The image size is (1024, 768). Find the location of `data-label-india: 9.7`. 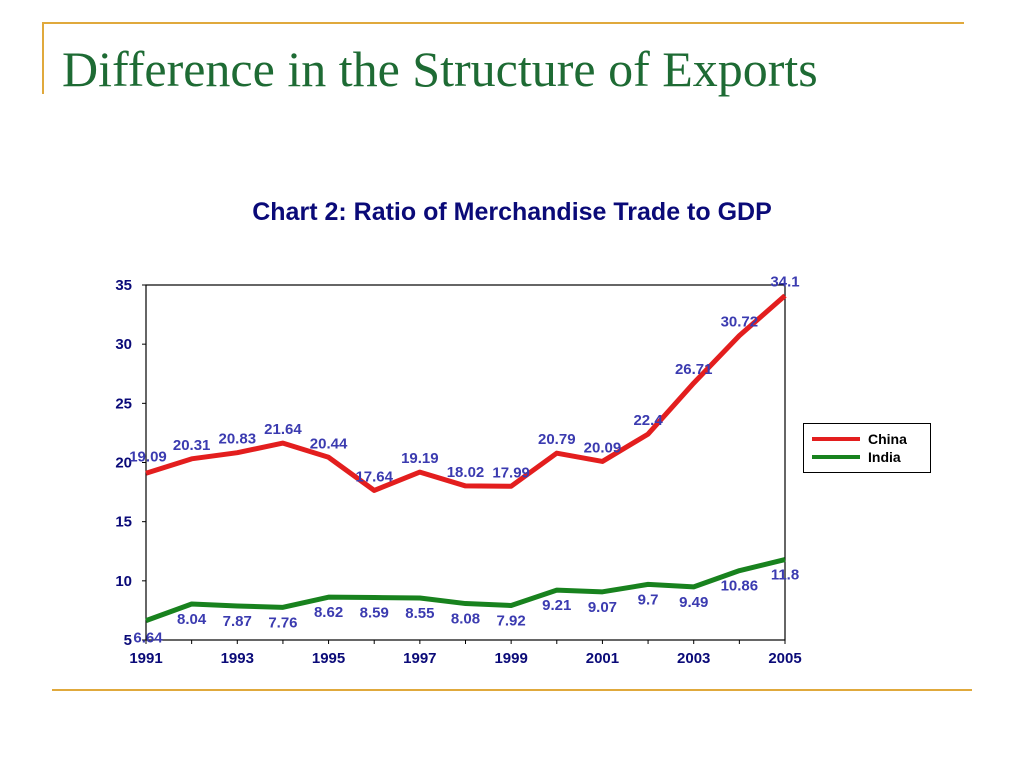

data-label-india: 9.7 is located at coordinates (648, 599).